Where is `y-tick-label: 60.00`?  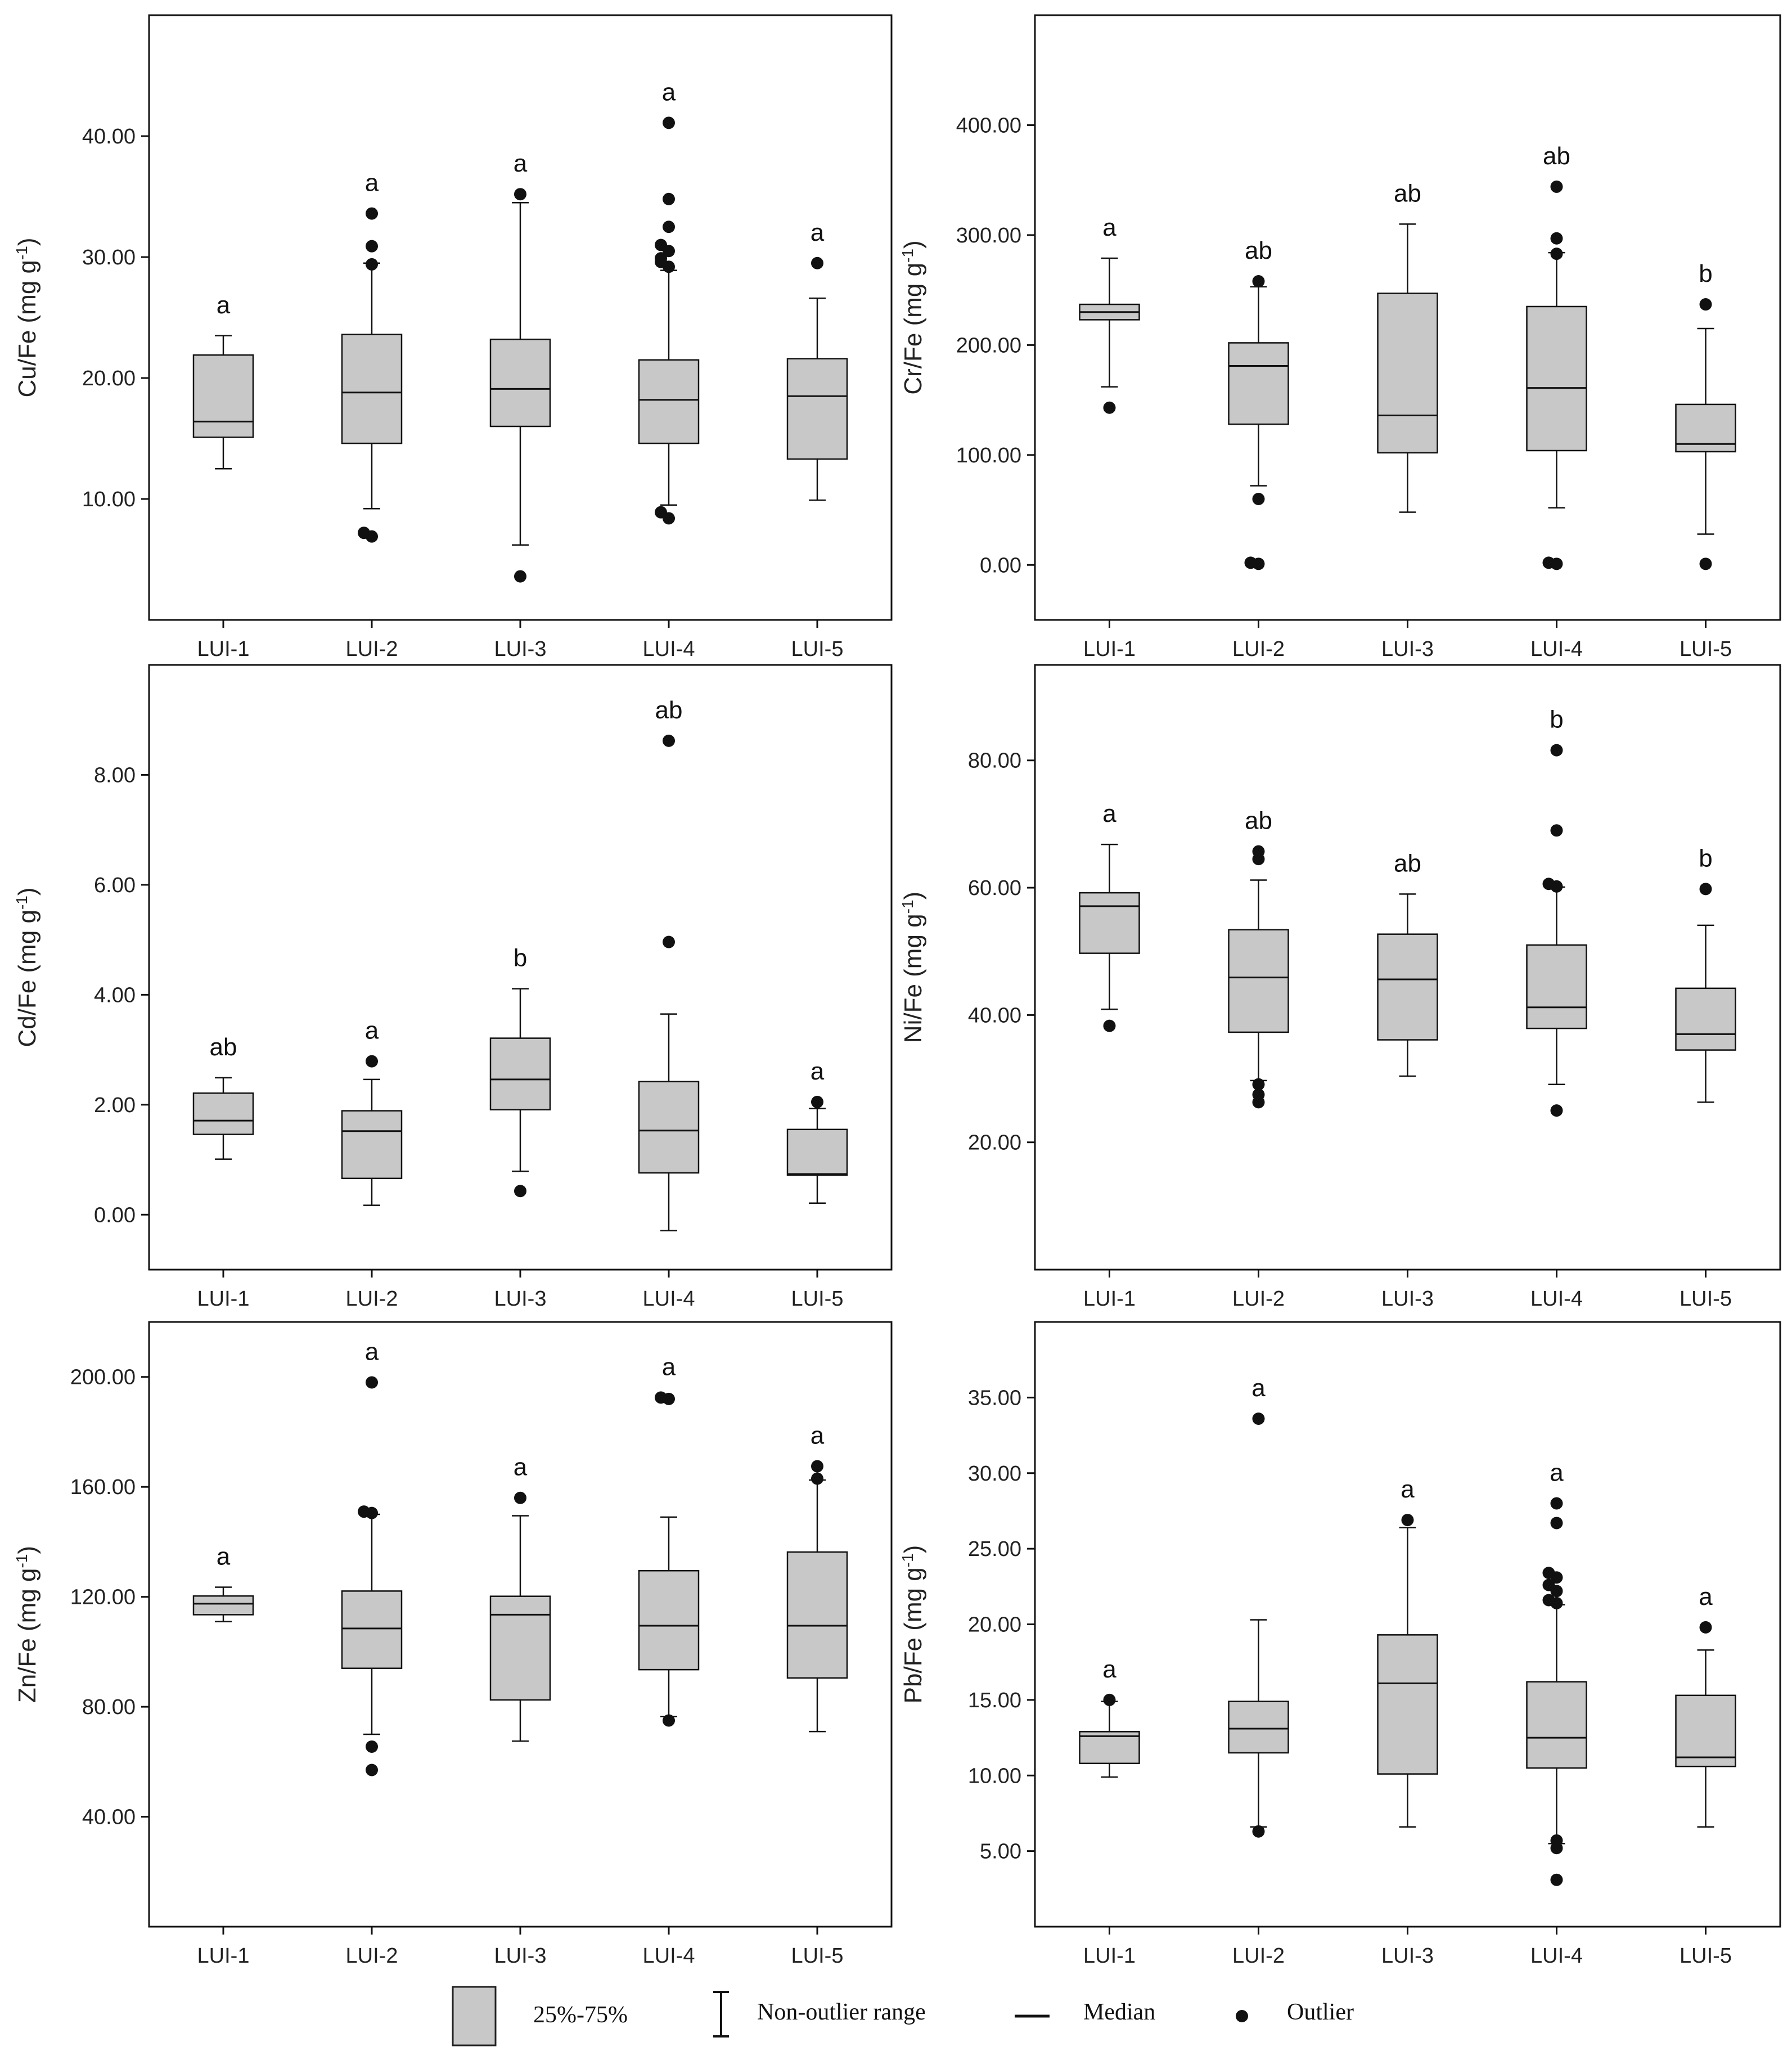
y-tick-label: 60.00 is located at coordinates (995, 888).